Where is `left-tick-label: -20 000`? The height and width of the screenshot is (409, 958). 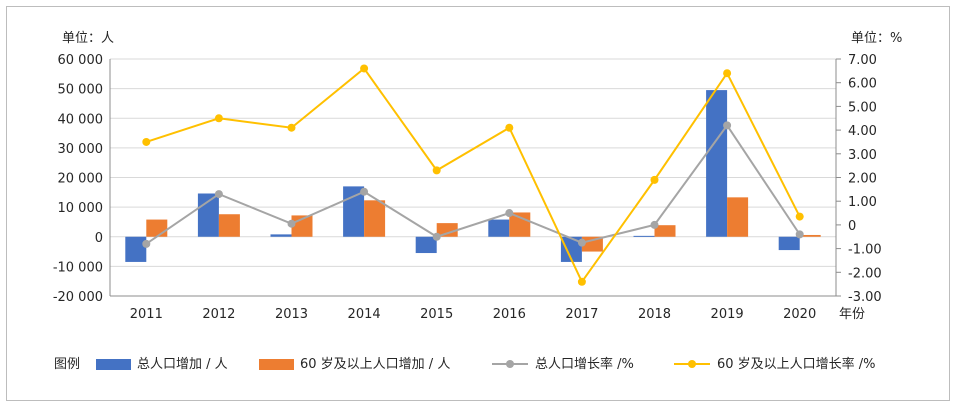 left-tick-label: -20 000 is located at coordinates (78, 297).